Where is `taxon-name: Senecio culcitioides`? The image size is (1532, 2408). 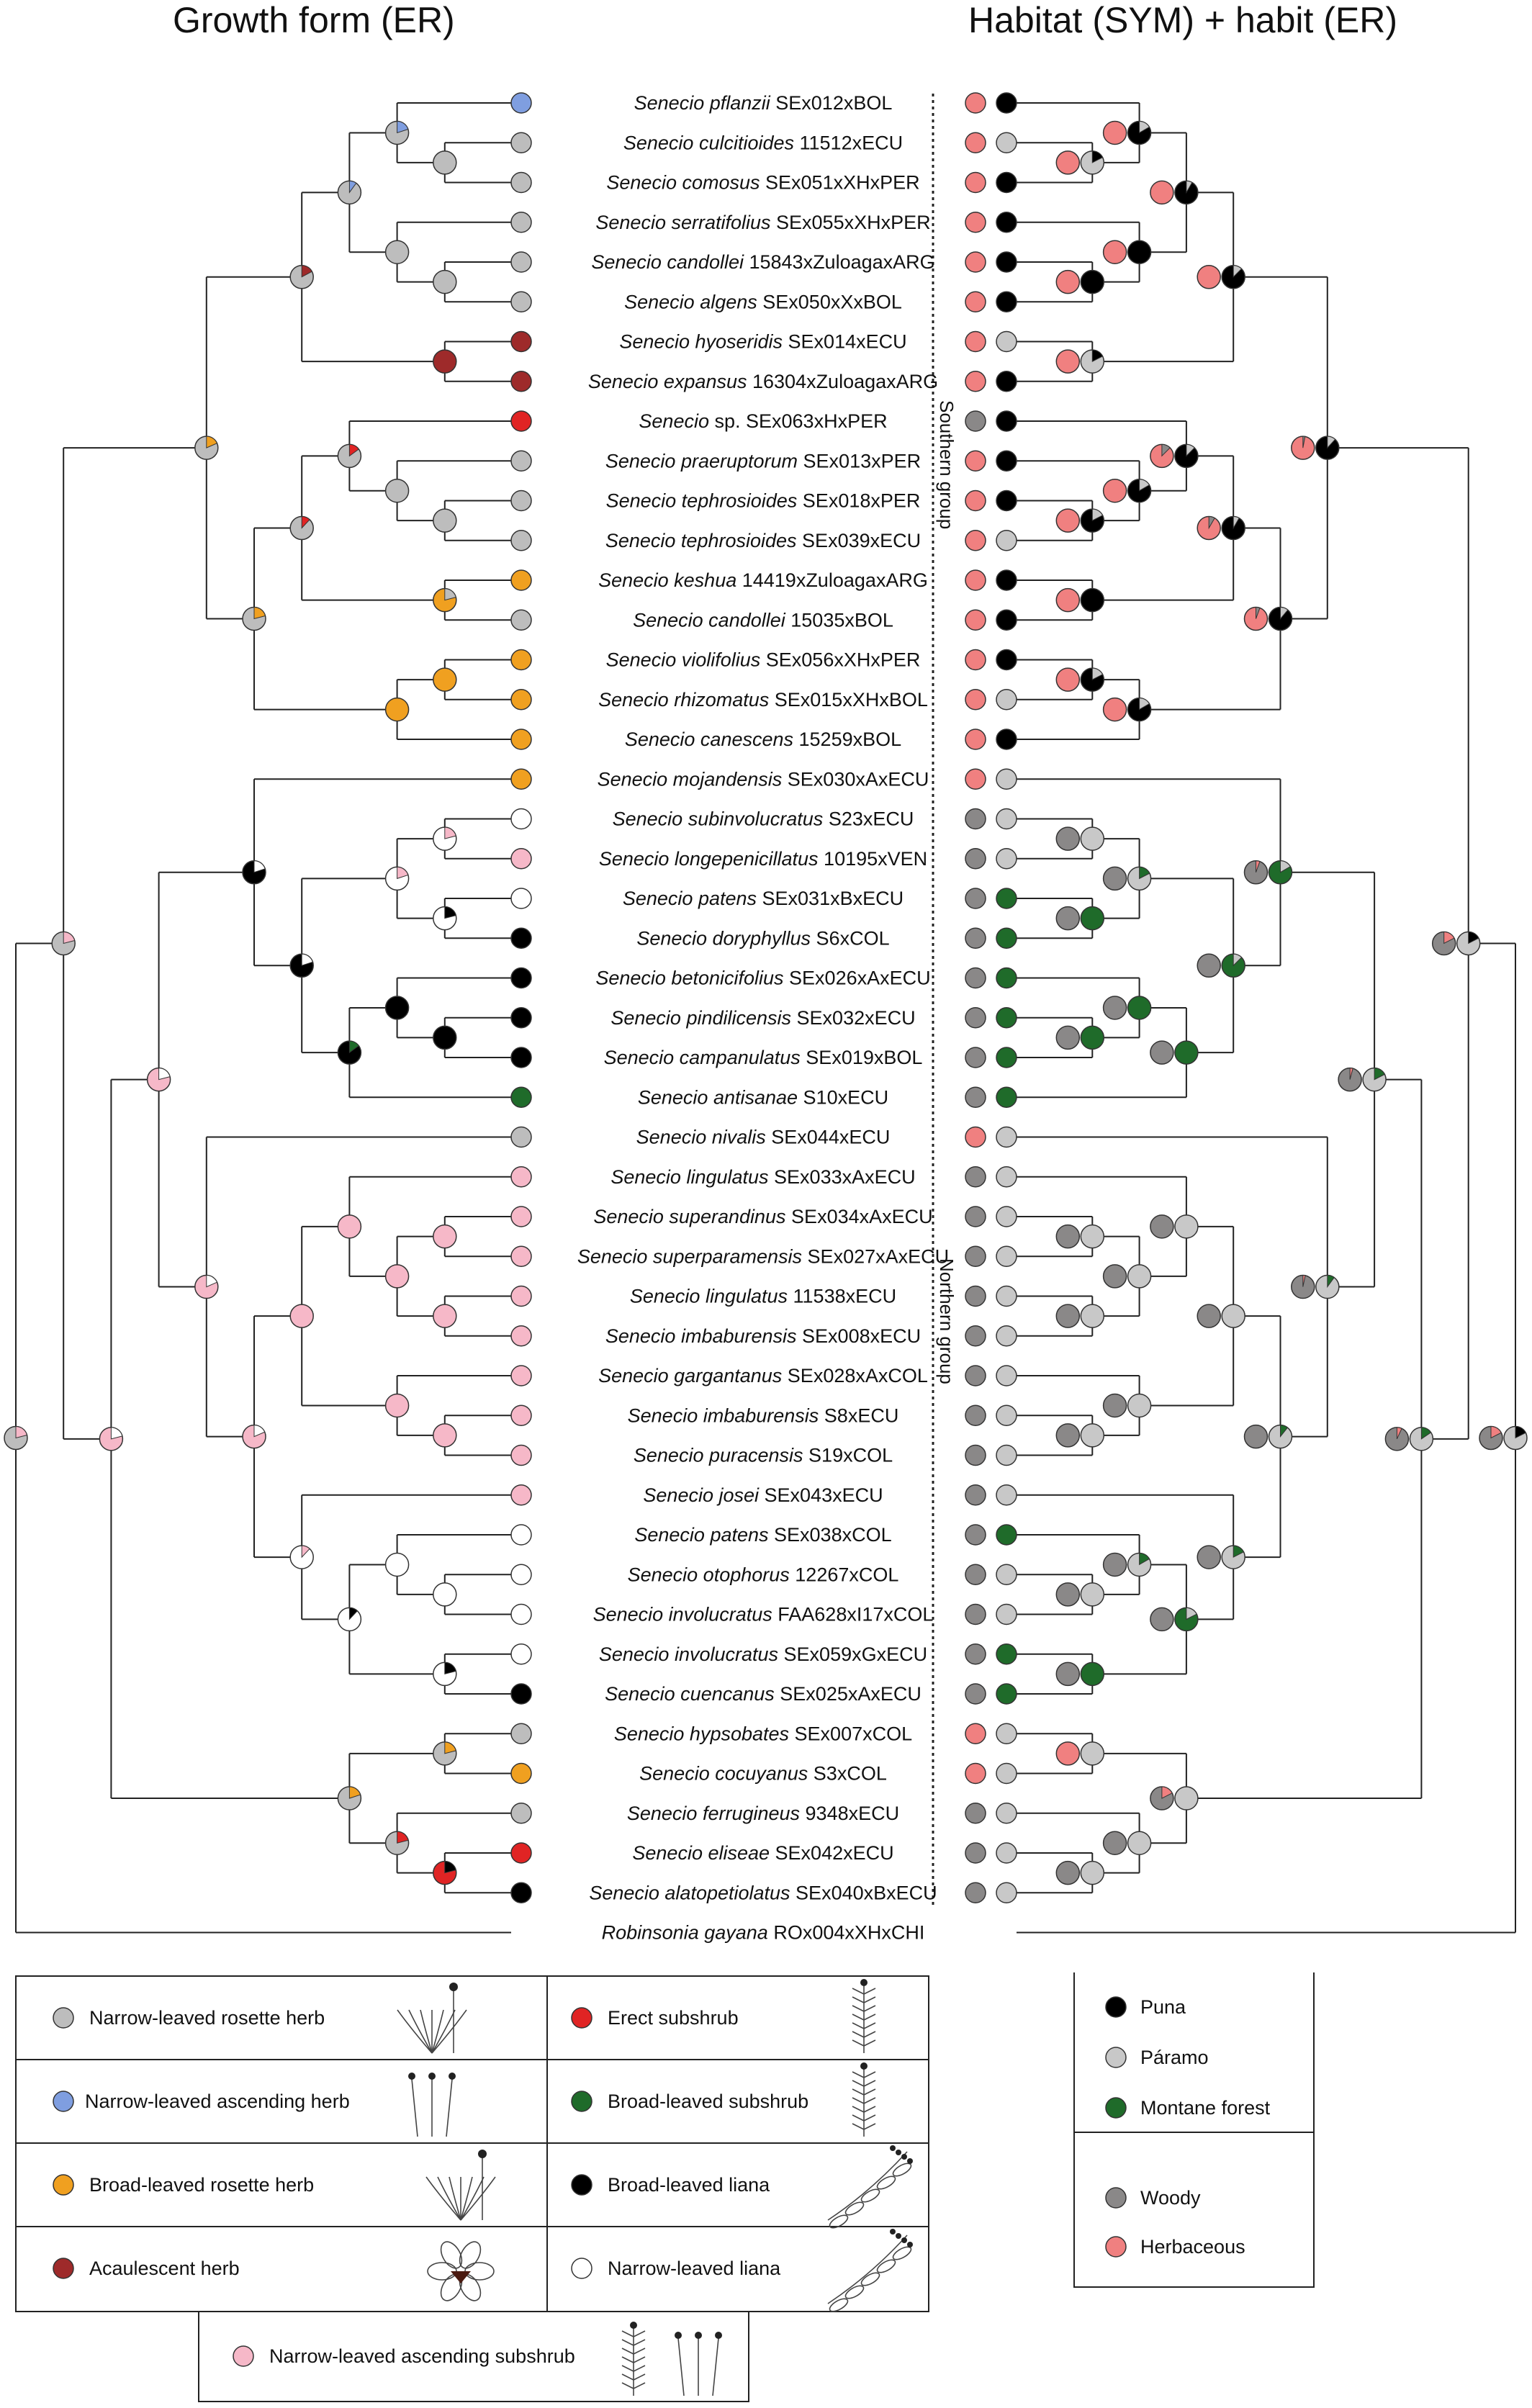
taxon-name: Senecio culcitioides is located at coordinates (708, 142).